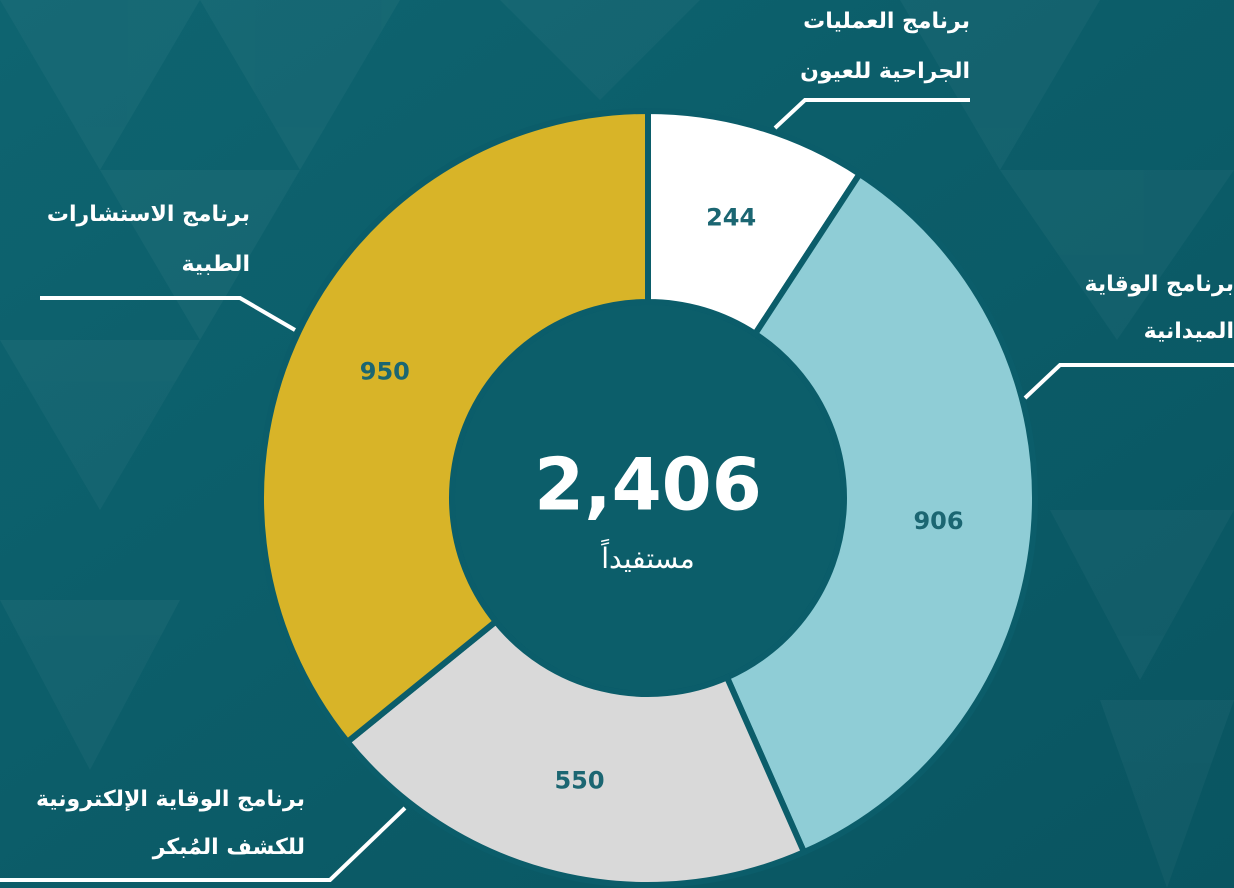 This screenshot has width=1234, height=888. I want to click on center-label: مستفيداً, so click(648, 556).